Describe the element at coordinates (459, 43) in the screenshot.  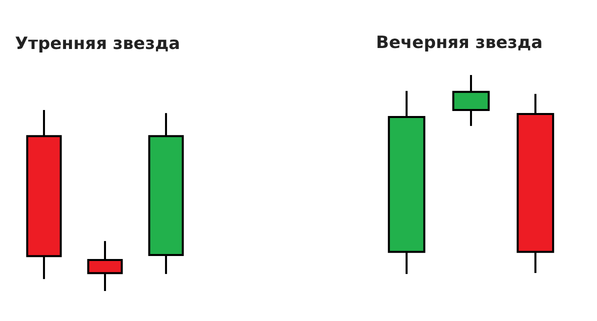
I see `chart-title: Вечерняя звезда` at that location.